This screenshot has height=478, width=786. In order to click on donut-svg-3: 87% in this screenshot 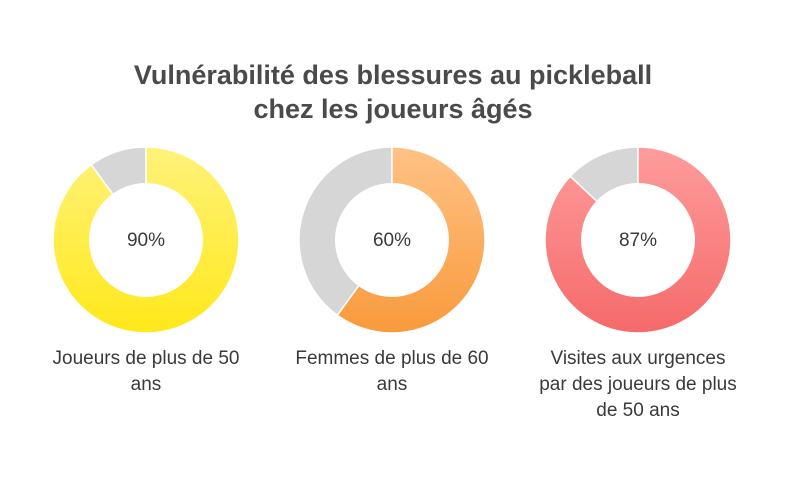, I will do `click(638, 240)`.